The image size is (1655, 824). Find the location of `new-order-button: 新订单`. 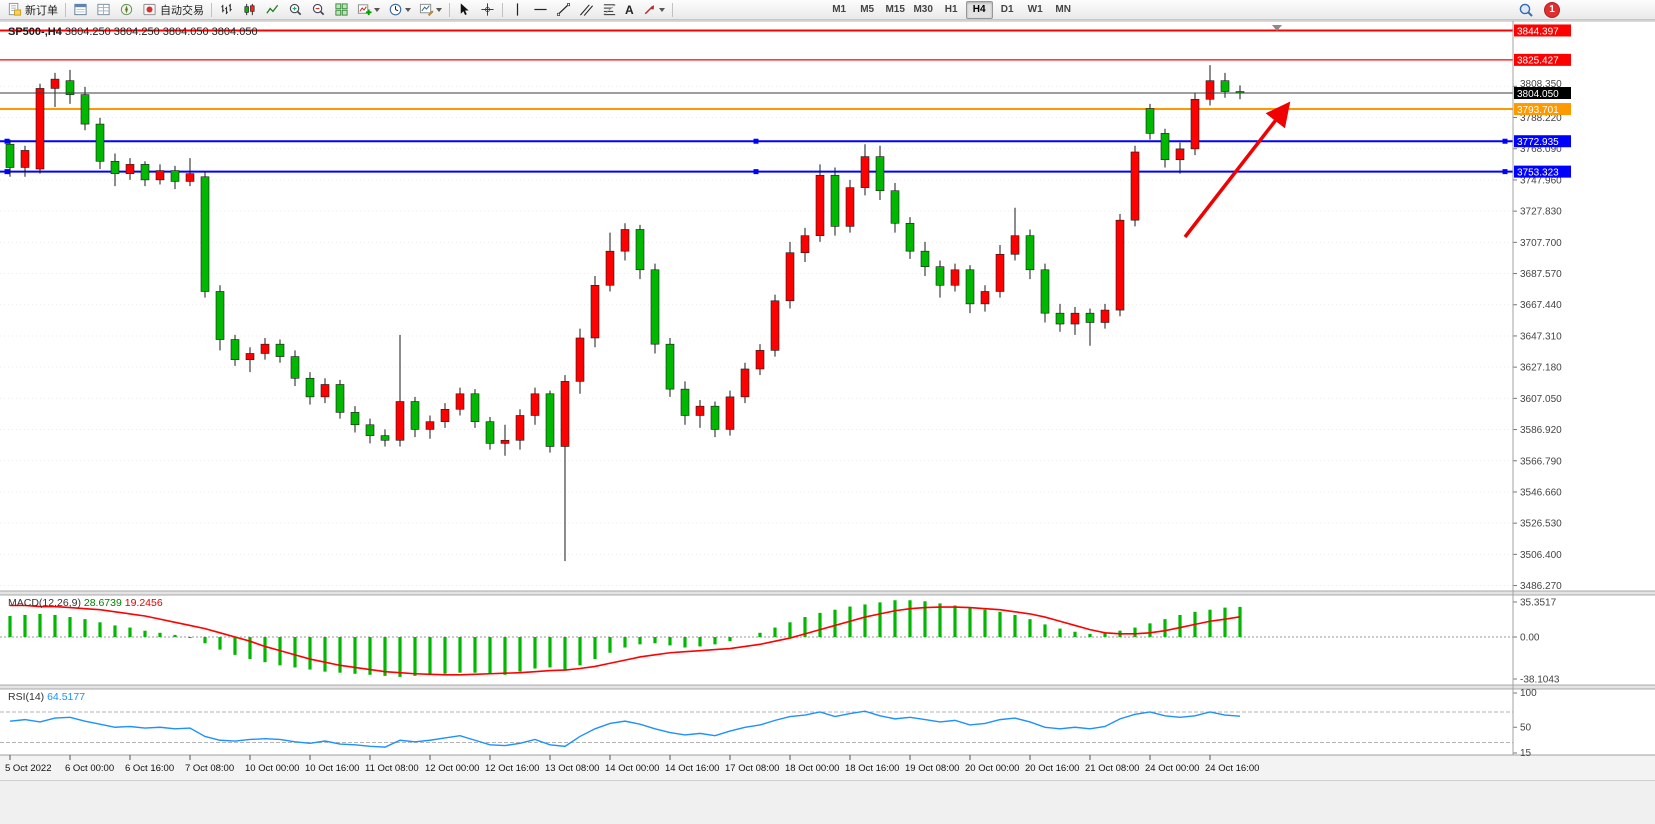

new-order-button: 新订单 is located at coordinates (32, 10).